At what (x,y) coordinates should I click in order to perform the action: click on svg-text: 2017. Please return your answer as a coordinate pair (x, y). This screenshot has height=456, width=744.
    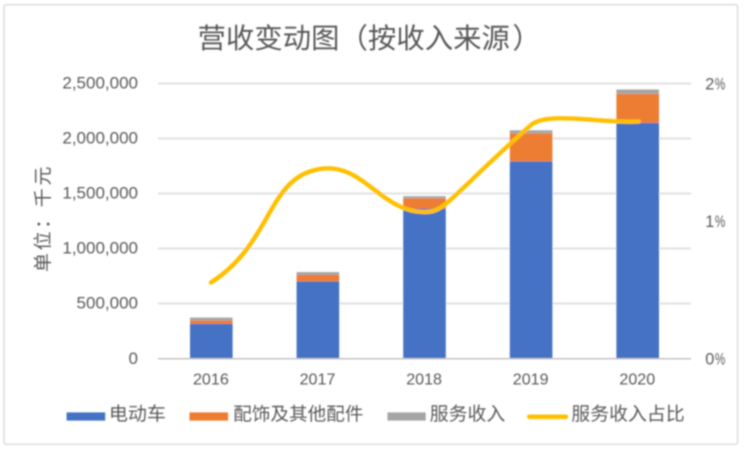
    Looking at the image, I should click on (318, 379).